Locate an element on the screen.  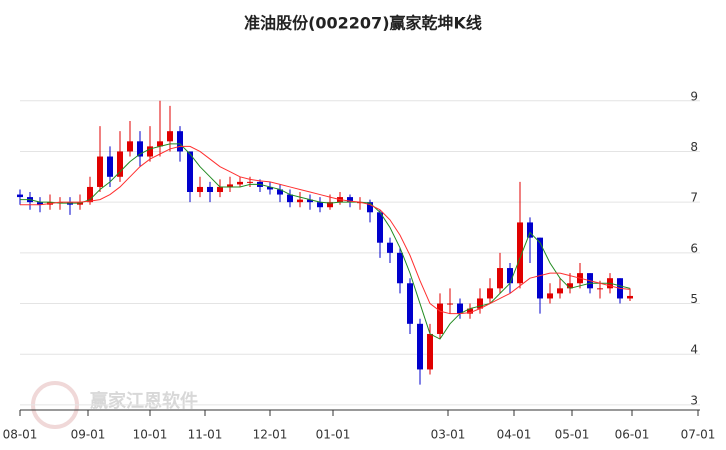
y-tick-label: 6 is located at coordinates (694, 248).